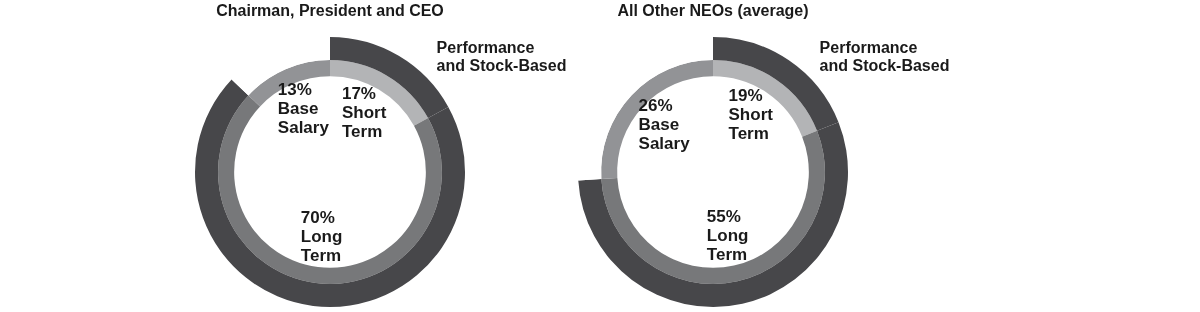 This screenshot has width=1200, height=312. What do you see at coordinates (745, 96) in the screenshot?
I see `data-label: 19%` at bounding box center [745, 96].